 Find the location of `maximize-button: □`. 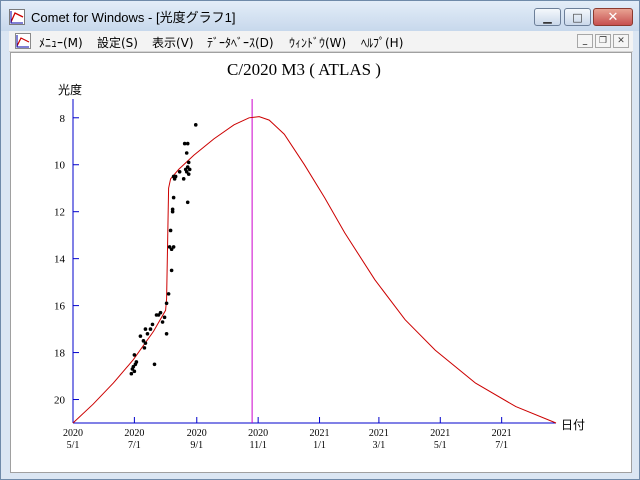

maximize-button: □ is located at coordinates (577, 17).